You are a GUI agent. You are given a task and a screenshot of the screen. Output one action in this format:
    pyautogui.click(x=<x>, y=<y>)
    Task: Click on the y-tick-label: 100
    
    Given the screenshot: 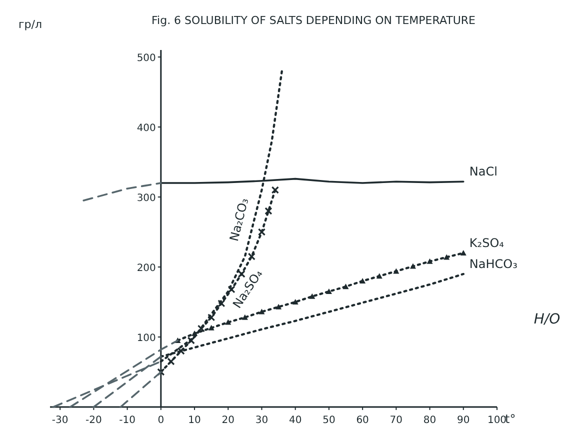 What is the action you would take?
    pyautogui.click(x=146, y=338)
    